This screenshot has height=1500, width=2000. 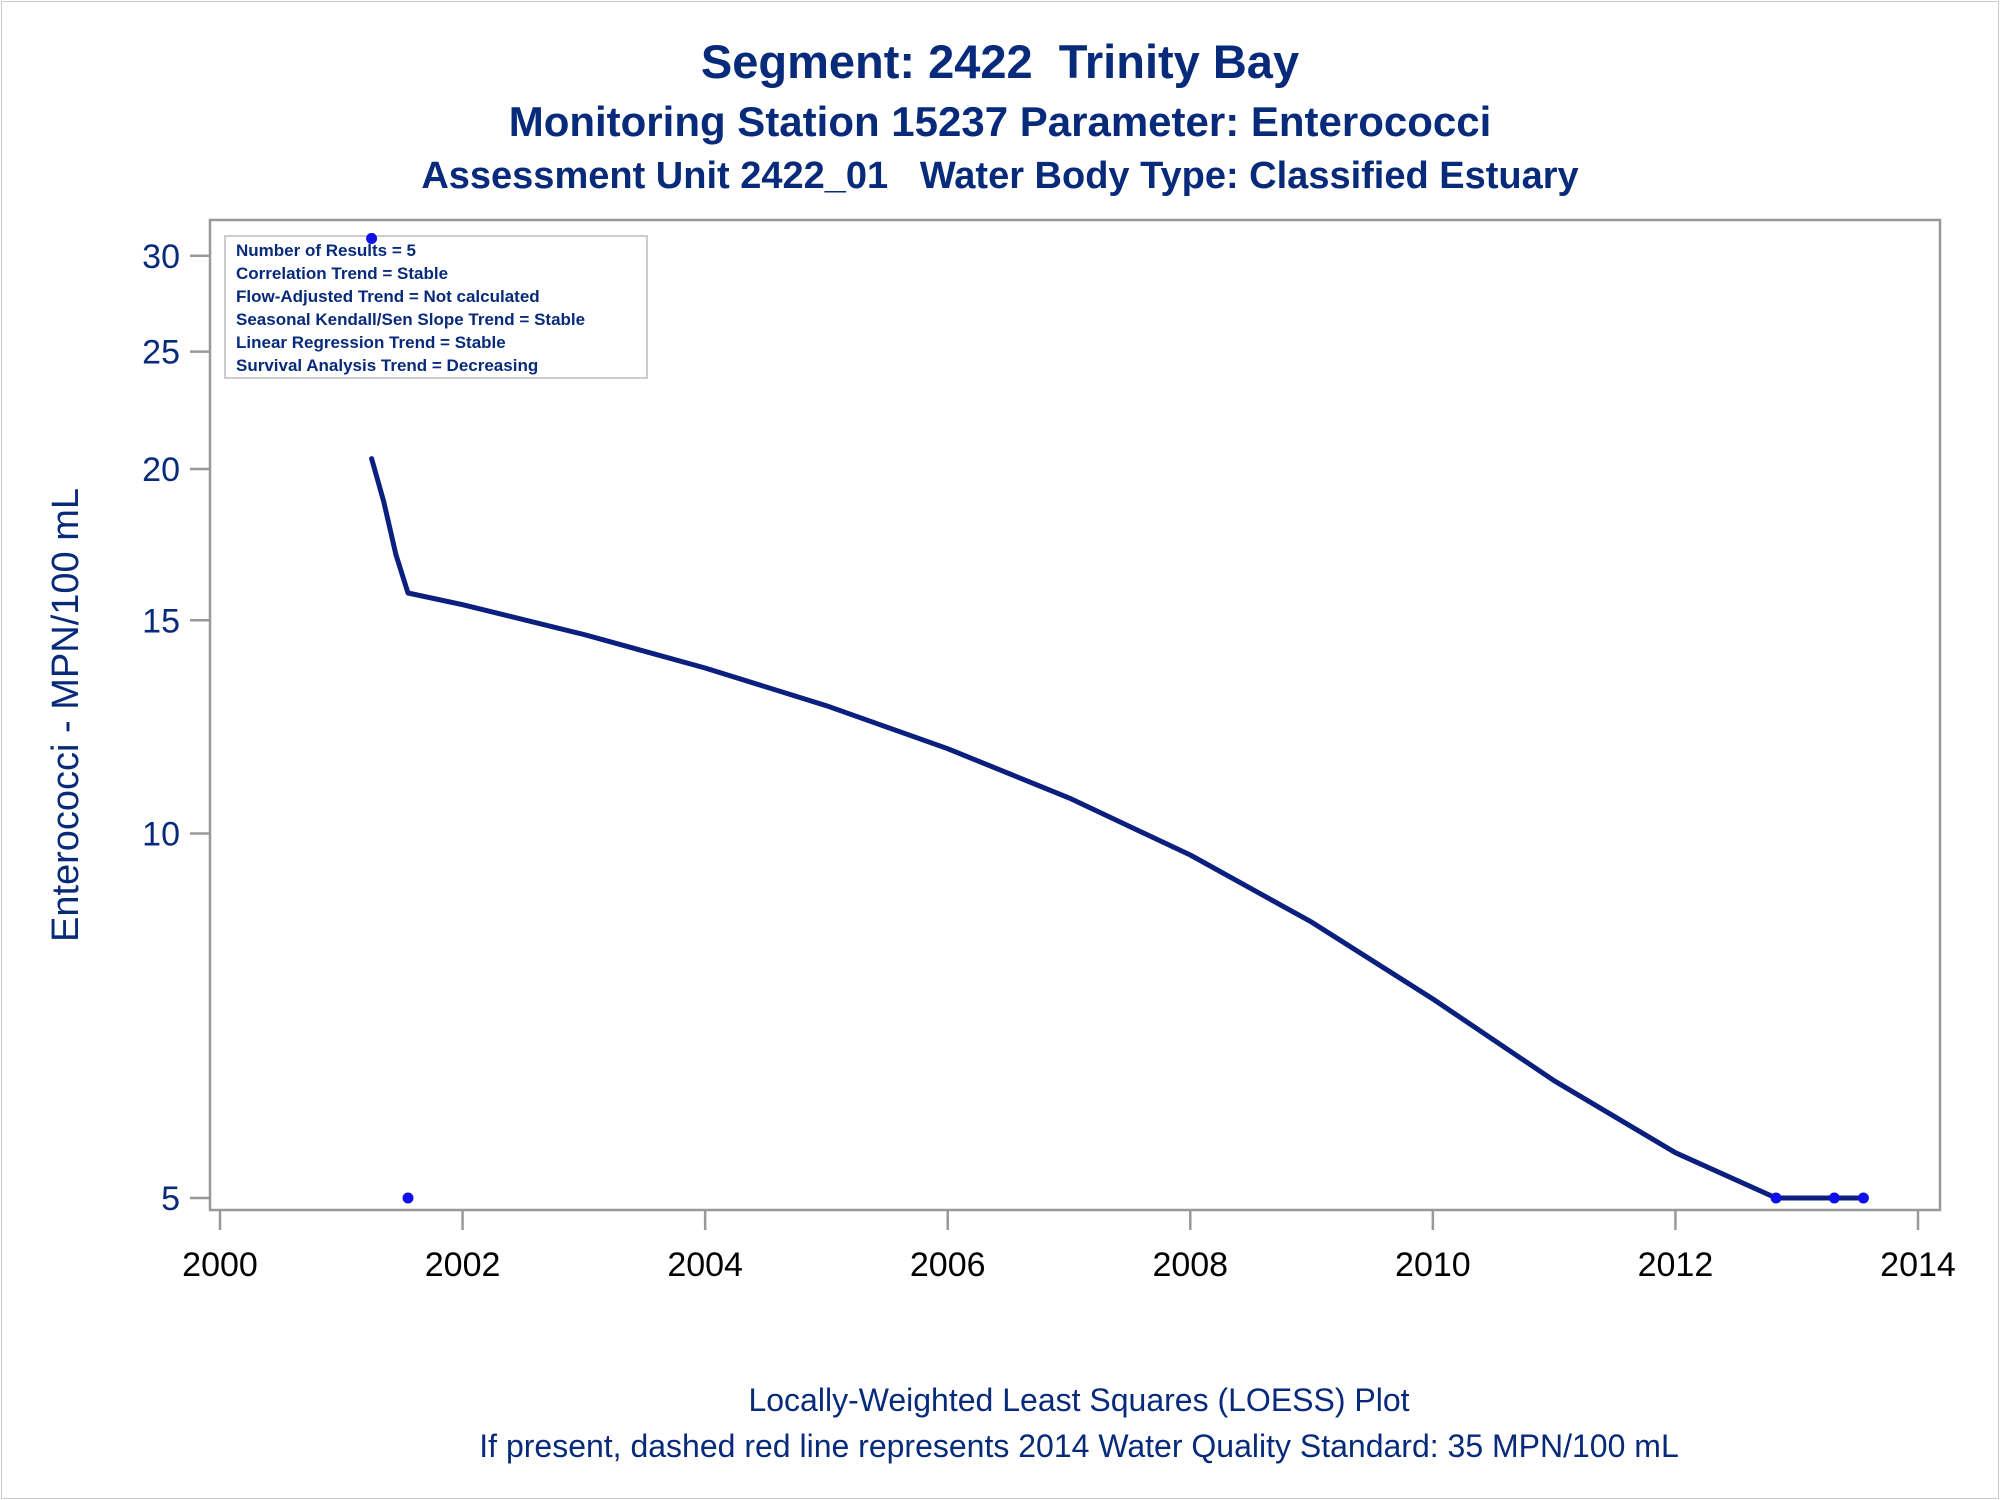 I want to click on stats-line-linear-regression: Linear Regression Trend = Stable, so click(x=371, y=342).